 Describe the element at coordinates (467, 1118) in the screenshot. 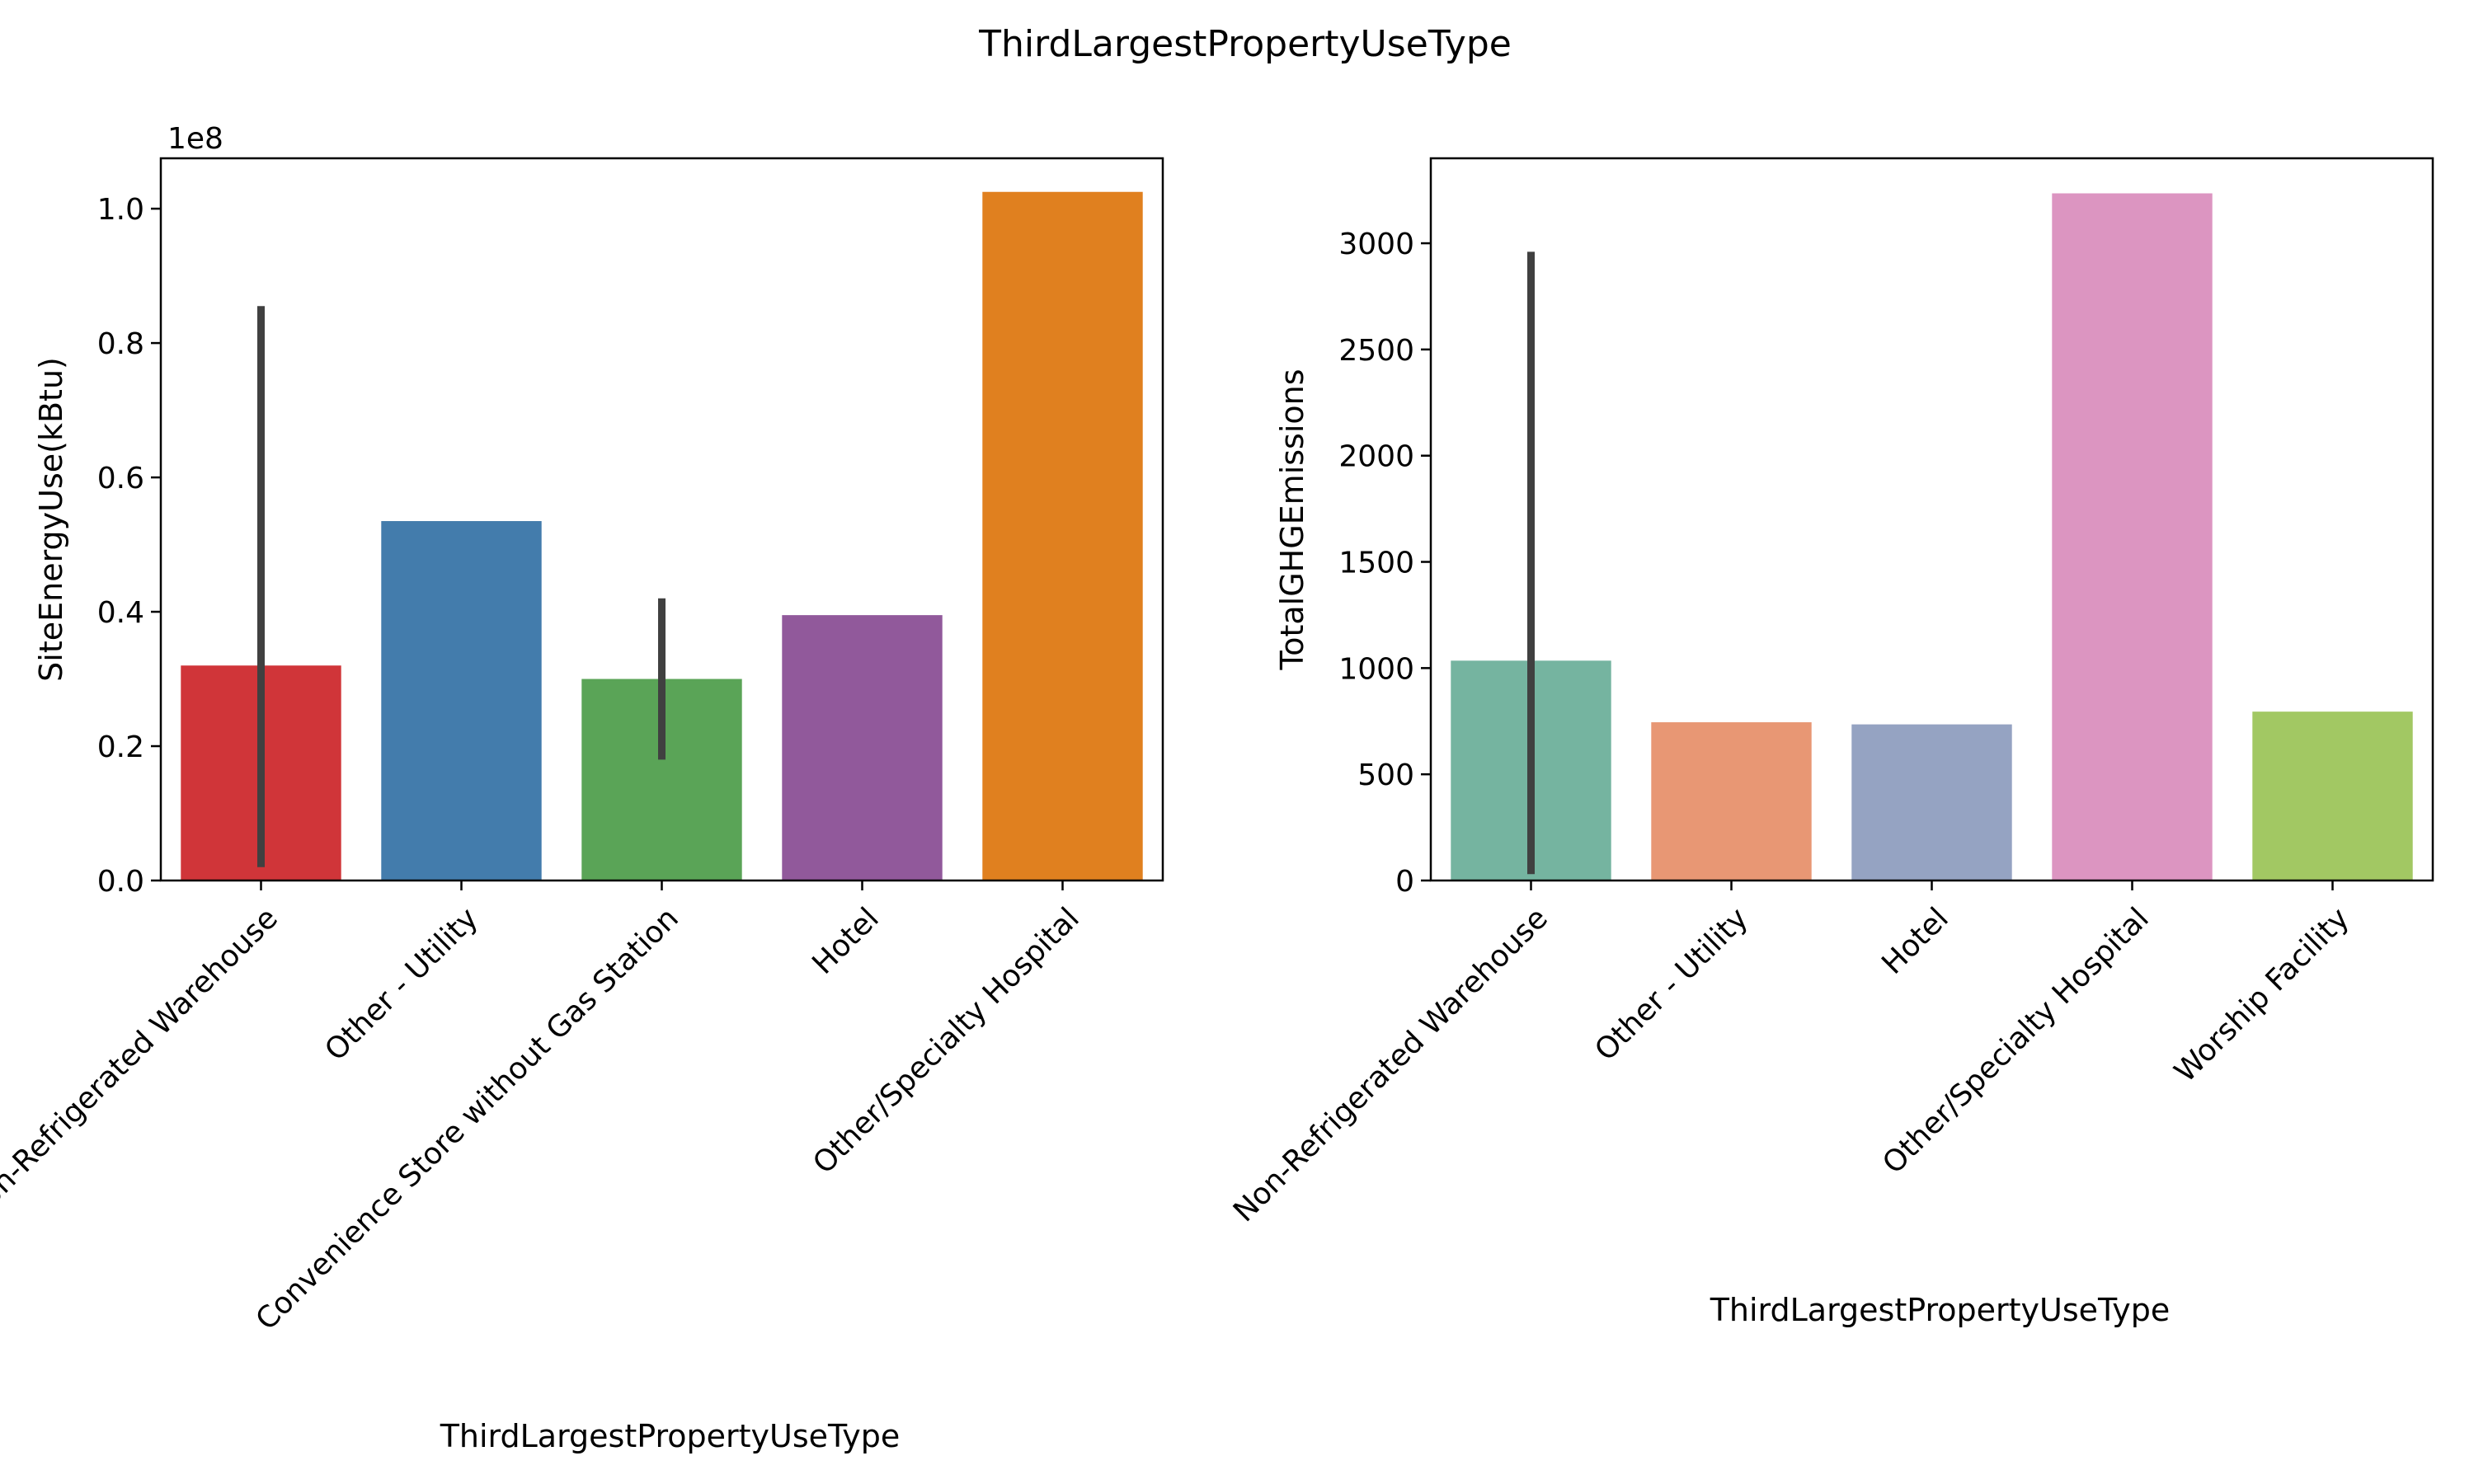

I see `x-tick-label-3: Convenience Store without Gas Station` at that location.